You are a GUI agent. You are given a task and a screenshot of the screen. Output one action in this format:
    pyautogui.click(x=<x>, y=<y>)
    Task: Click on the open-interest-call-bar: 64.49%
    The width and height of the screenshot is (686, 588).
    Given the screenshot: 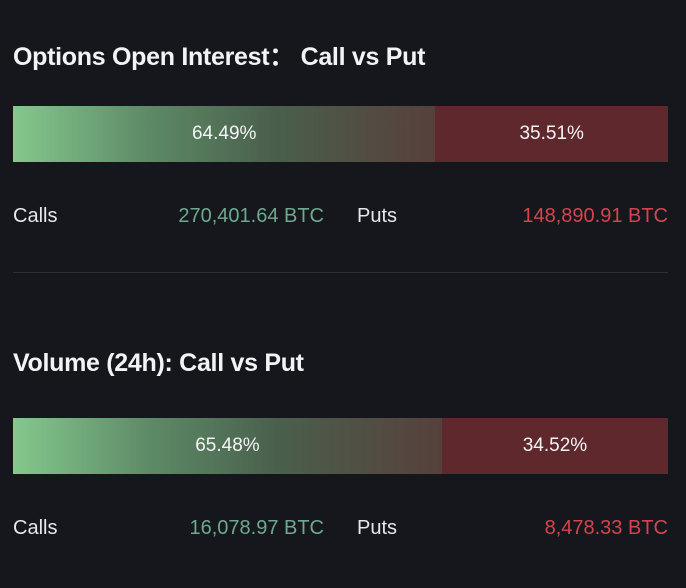 What is the action you would take?
    pyautogui.click(x=224, y=134)
    